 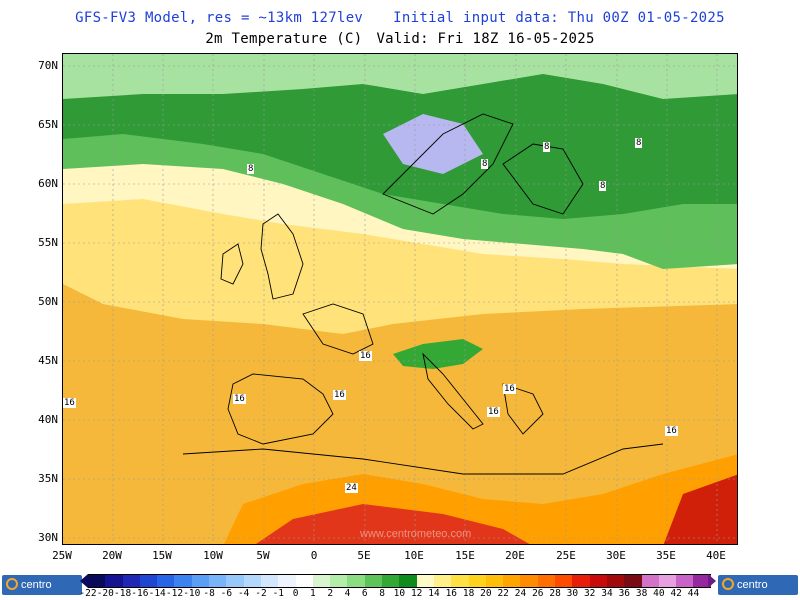 What do you see at coordinates (712, 581) in the screenshot?
I see `colorbar-arrow-right-icon` at bounding box center [712, 581].